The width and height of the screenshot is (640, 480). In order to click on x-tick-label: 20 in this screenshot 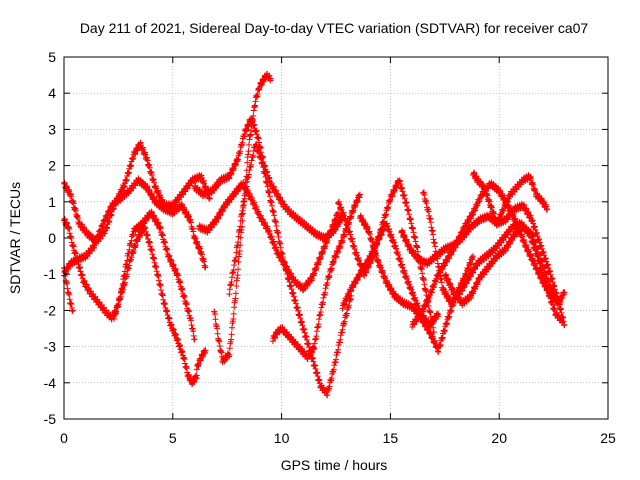, I will do `click(499, 438)`.